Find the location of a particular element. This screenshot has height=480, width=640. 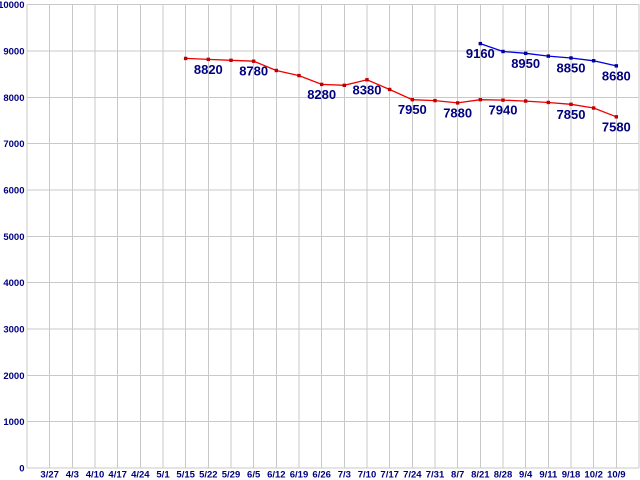

x-tick-label: 5/22 is located at coordinates (208, 475).